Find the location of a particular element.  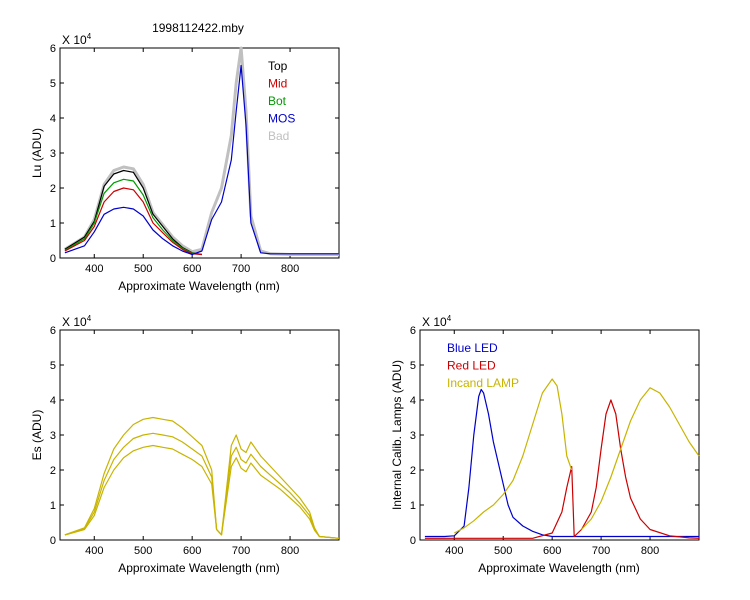

lu-x-axis-label: Approximate Wavelength (nm) is located at coordinates (199, 286).